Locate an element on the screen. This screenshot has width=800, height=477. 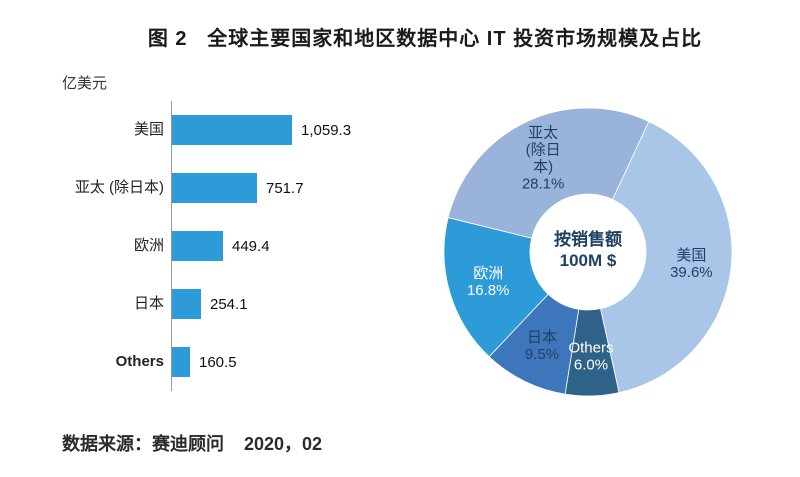
donut-hole is located at coordinates (588, 252).